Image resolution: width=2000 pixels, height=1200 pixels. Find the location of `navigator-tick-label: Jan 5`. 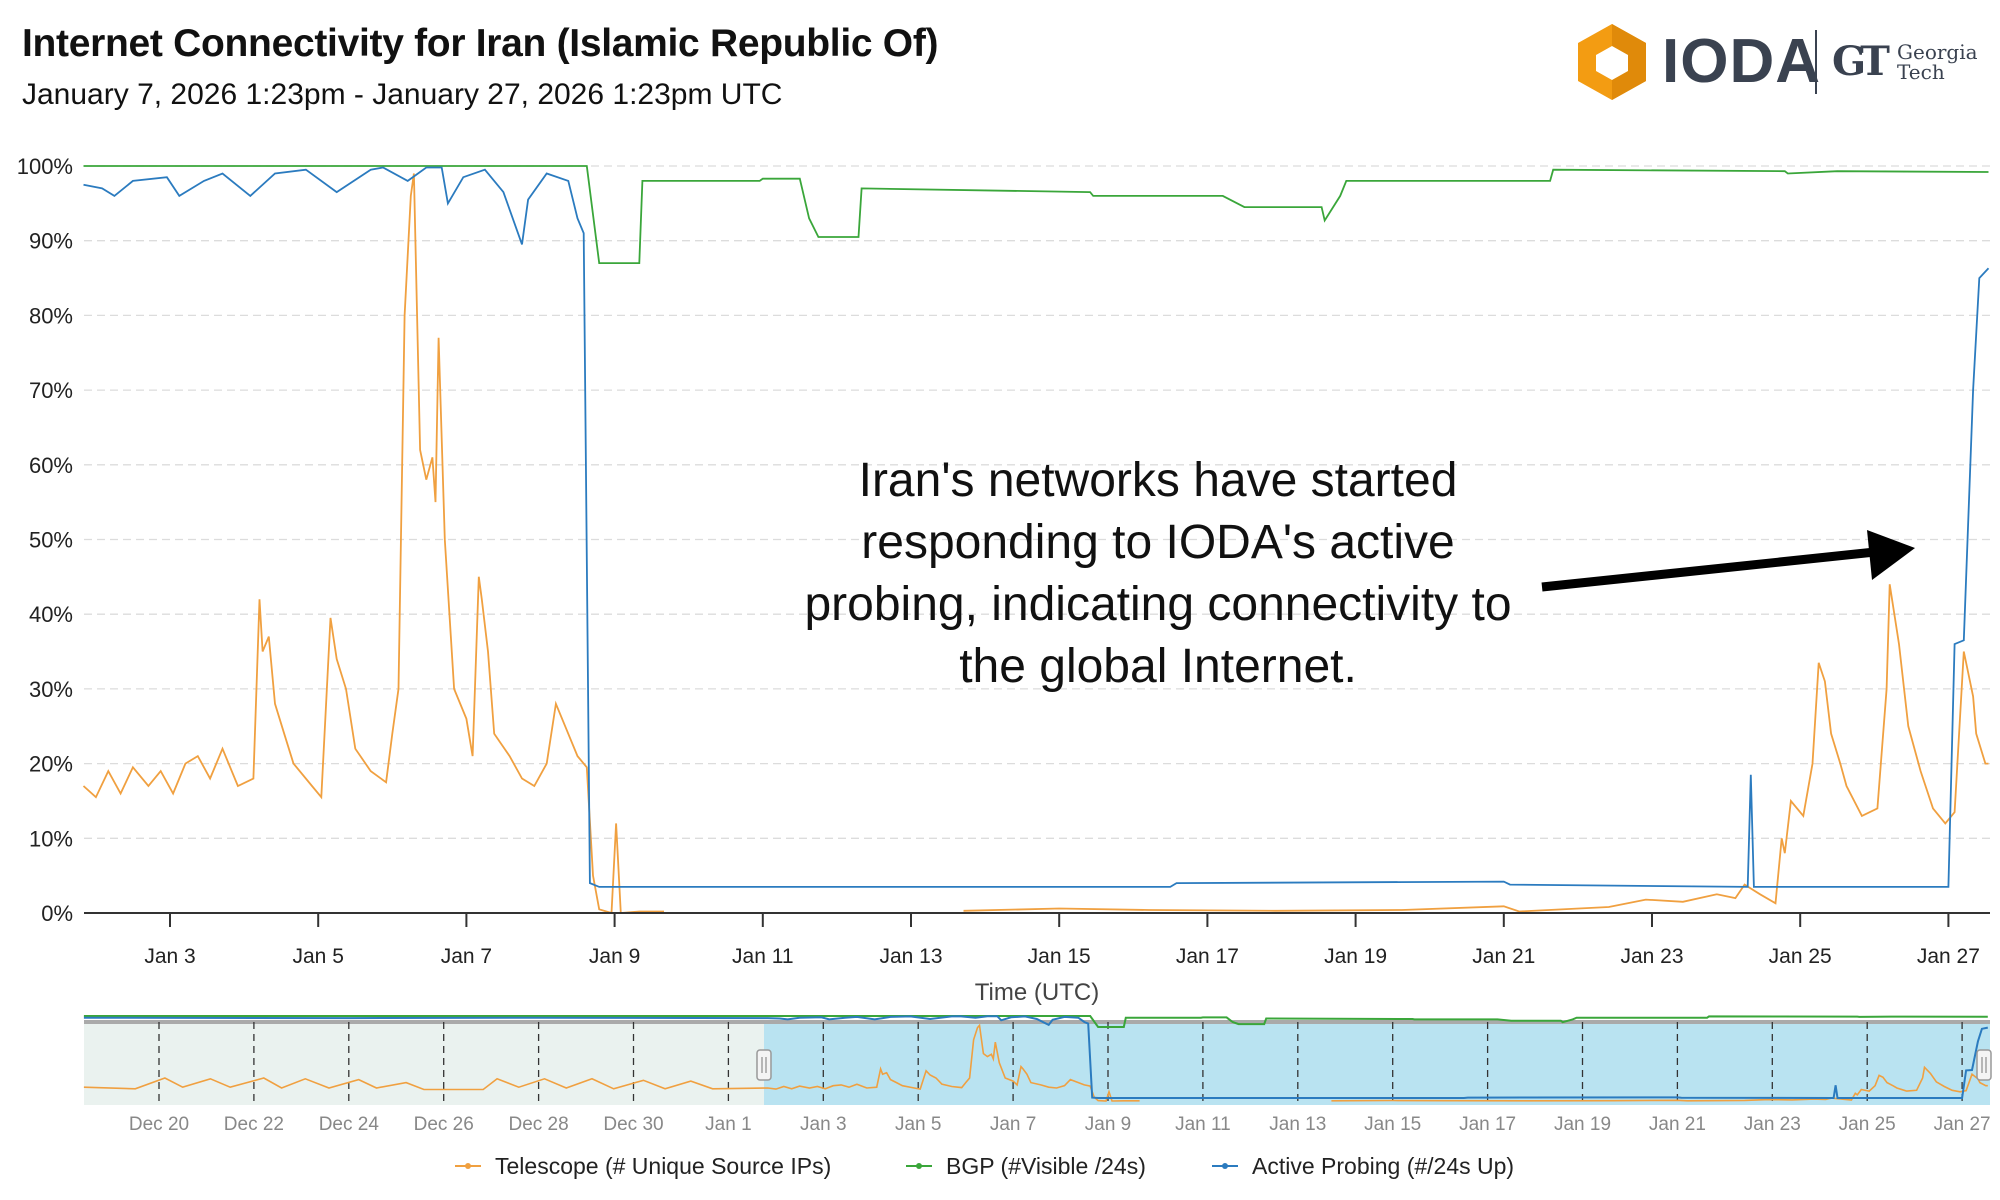

navigator-tick-label: Jan 5 is located at coordinates (918, 1124).